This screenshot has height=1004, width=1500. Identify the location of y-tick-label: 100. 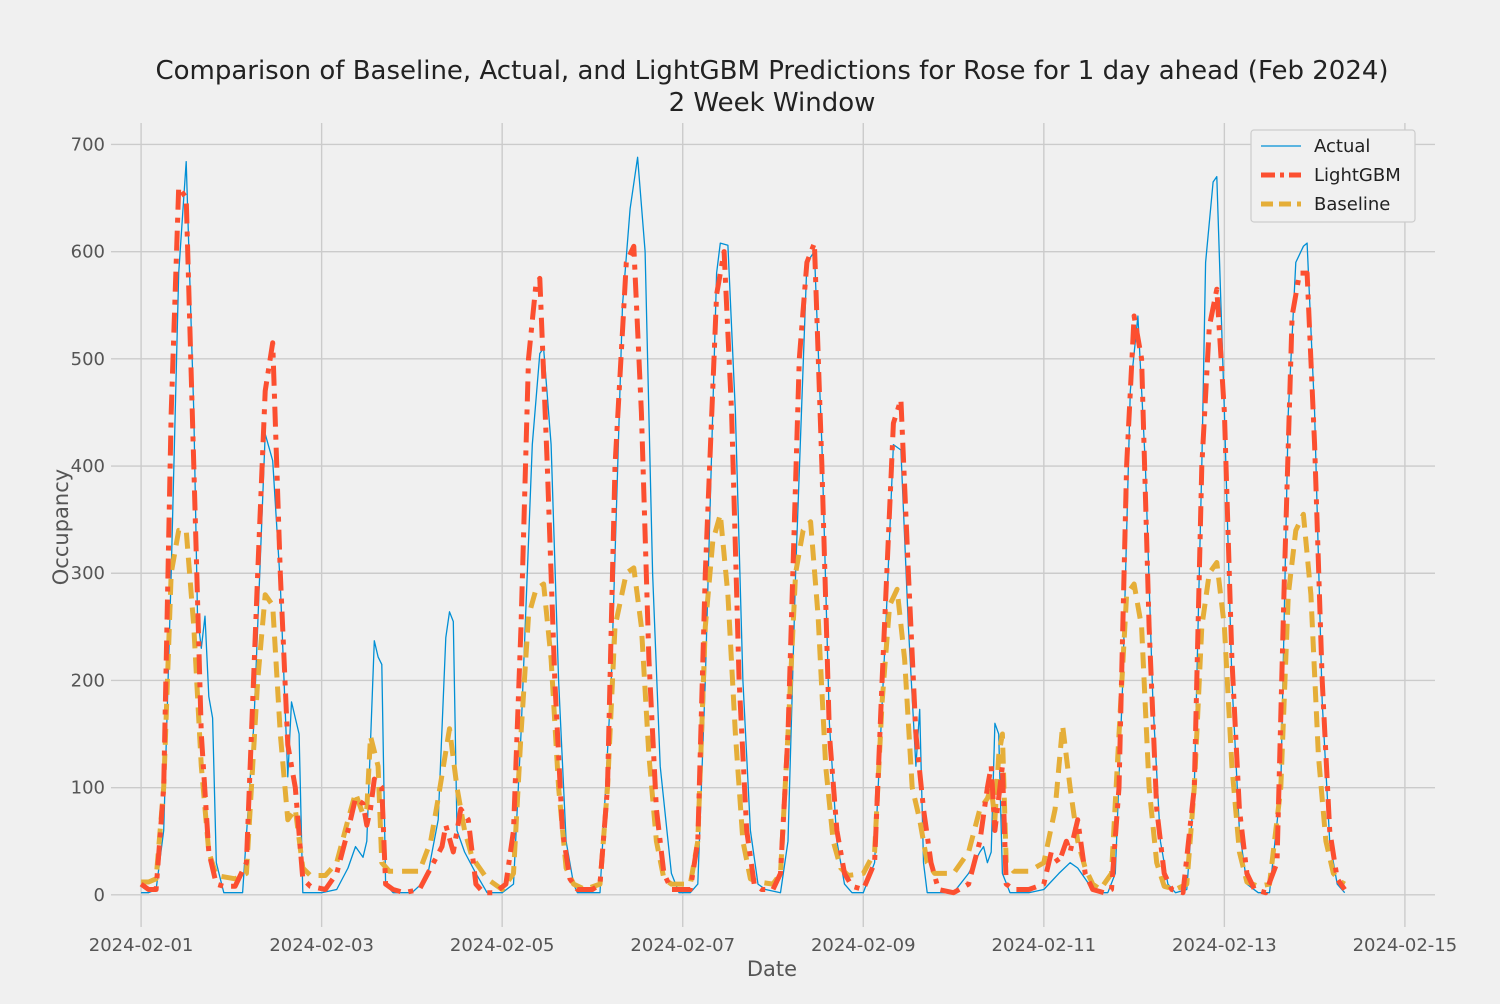
(88, 788).